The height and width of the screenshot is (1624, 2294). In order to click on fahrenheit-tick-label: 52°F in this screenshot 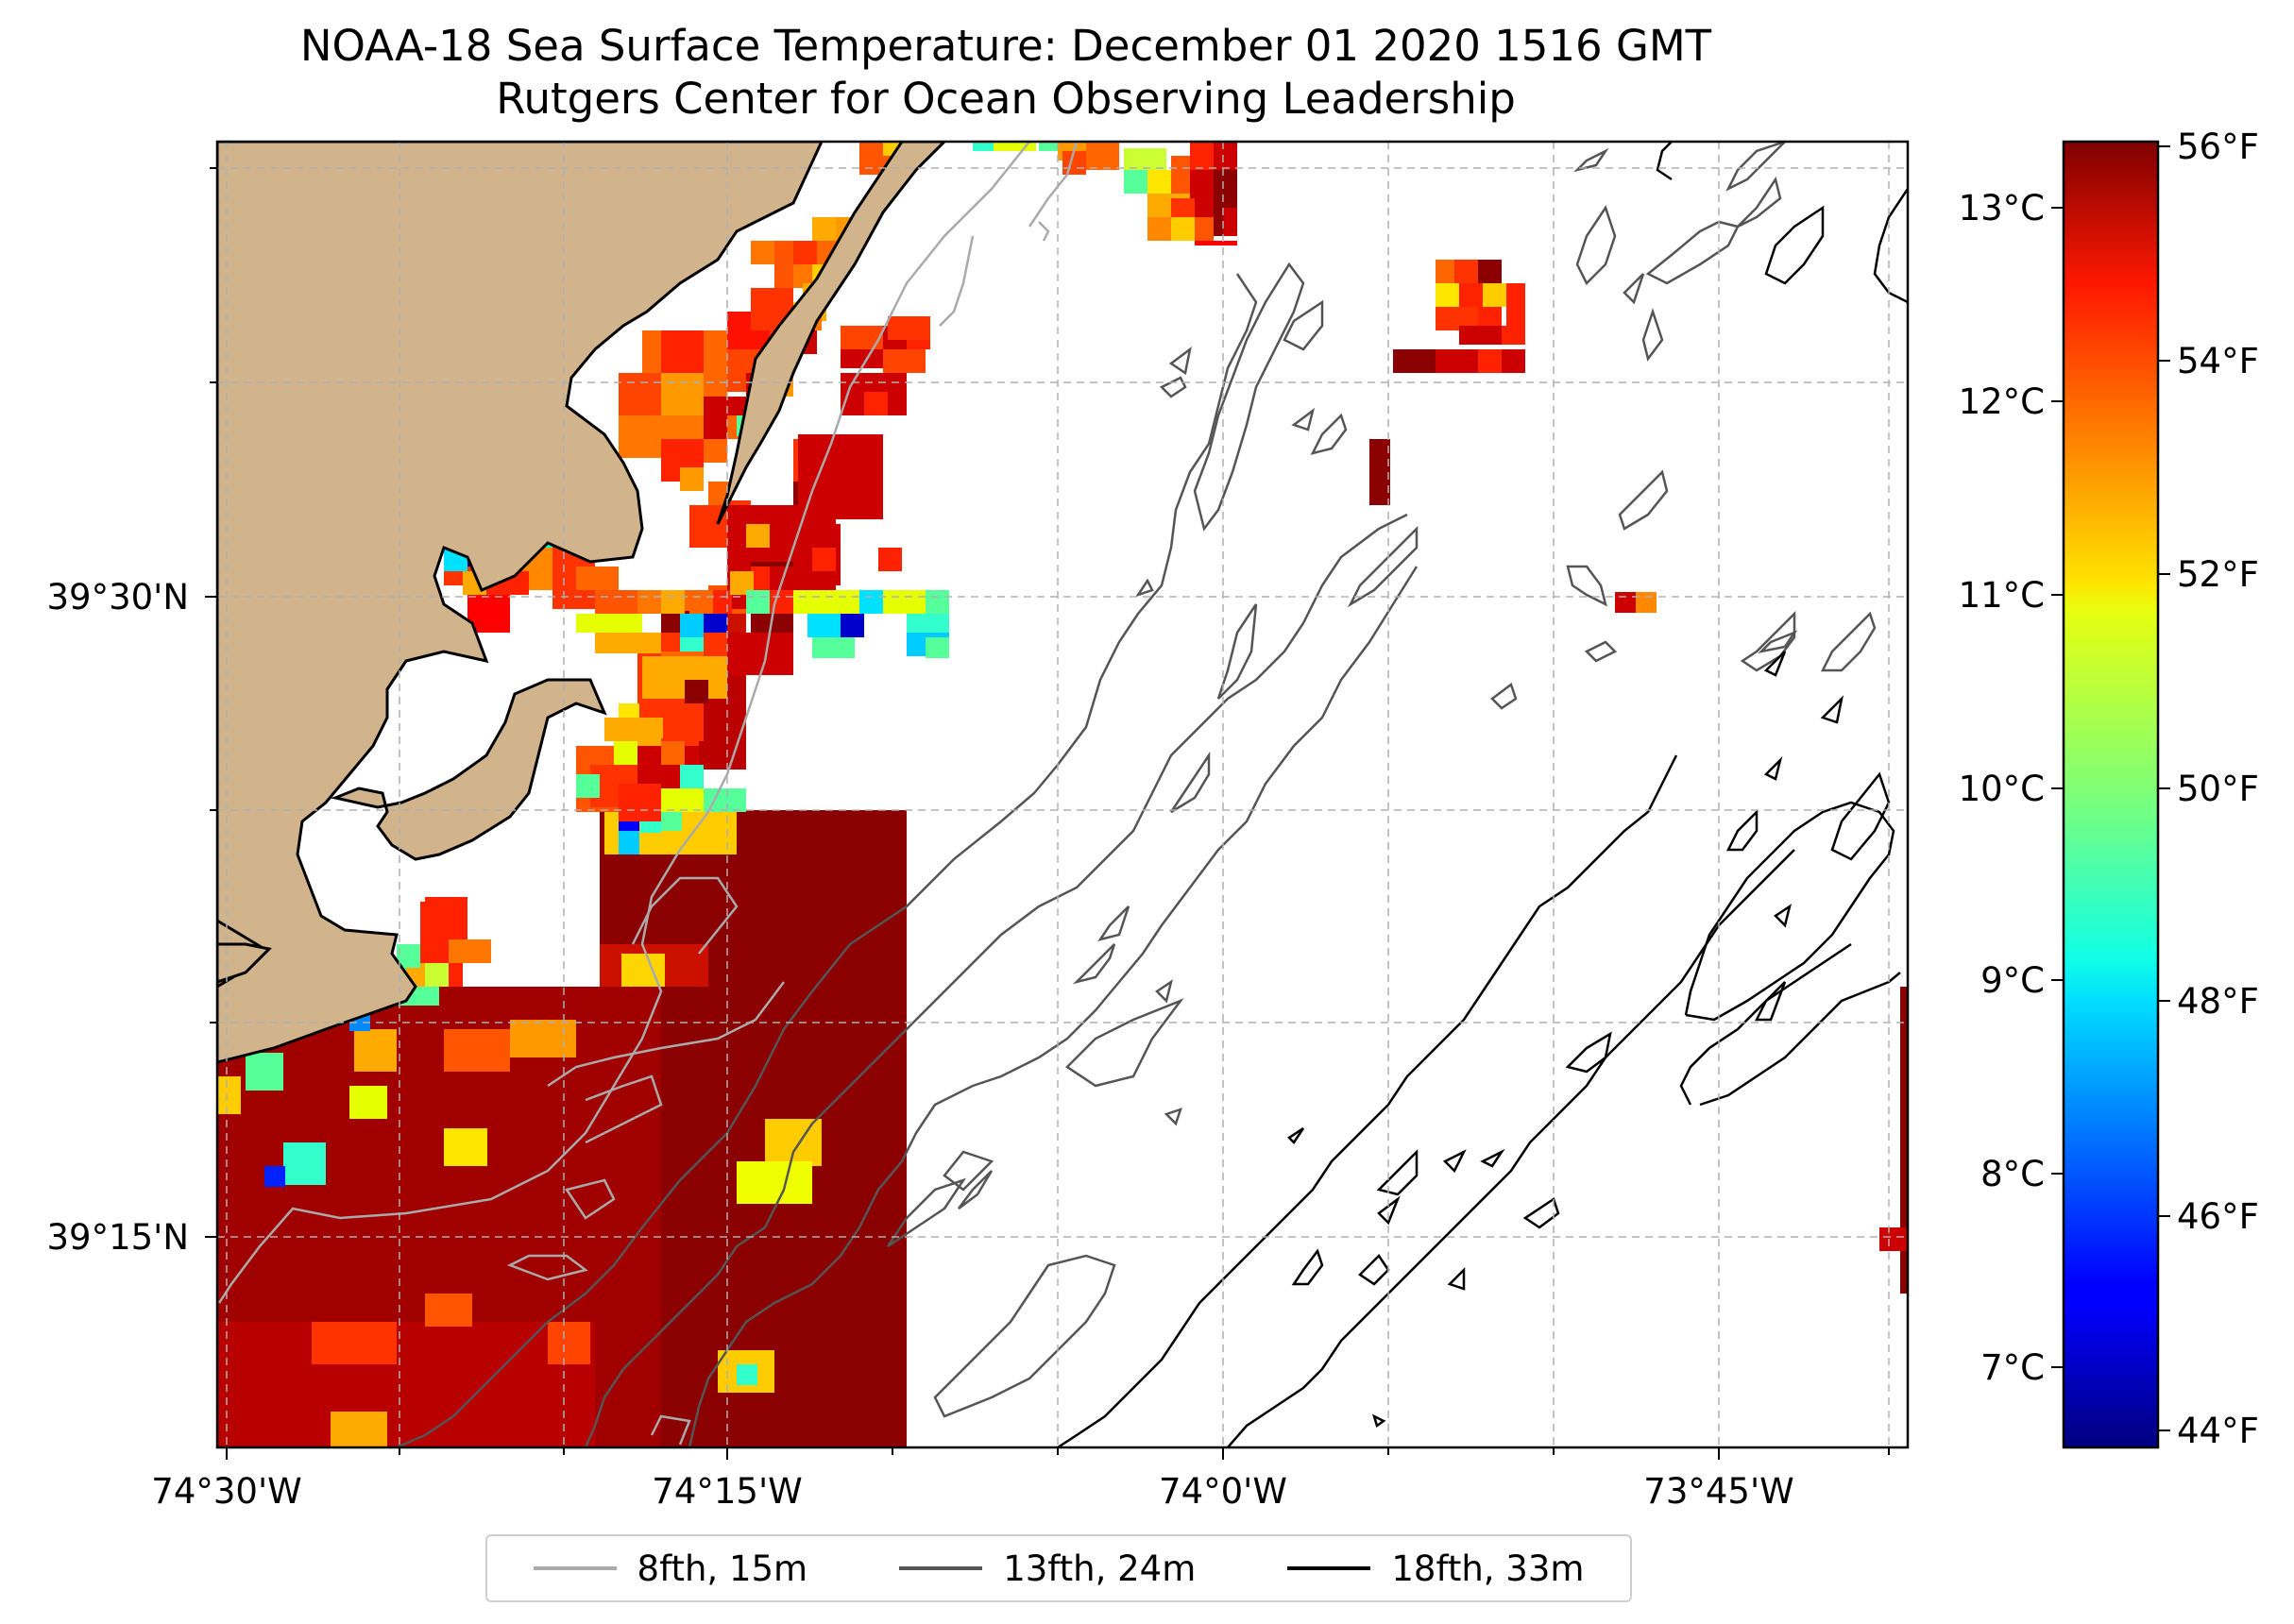, I will do `click(2218, 574)`.